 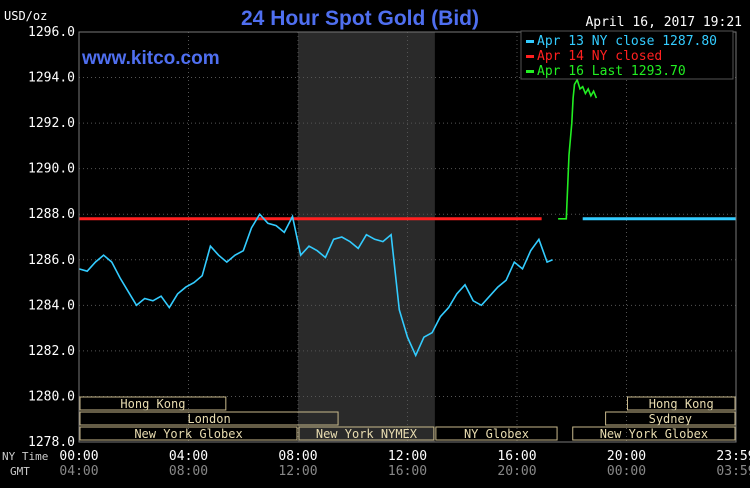 I want to click on y-tick-label: 1288.0, so click(x=51, y=214).